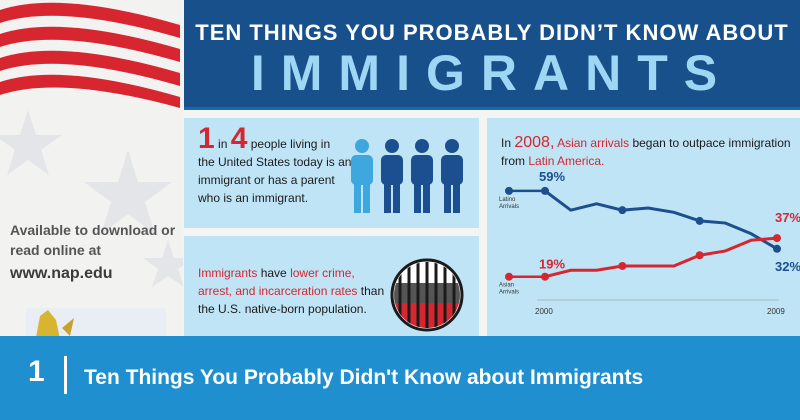 The height and width of the screenshot is (420, 800). Describe the element at coordinates (552, 264) in the screenshot. I see `data-label-asian-start: 19%` at that location.